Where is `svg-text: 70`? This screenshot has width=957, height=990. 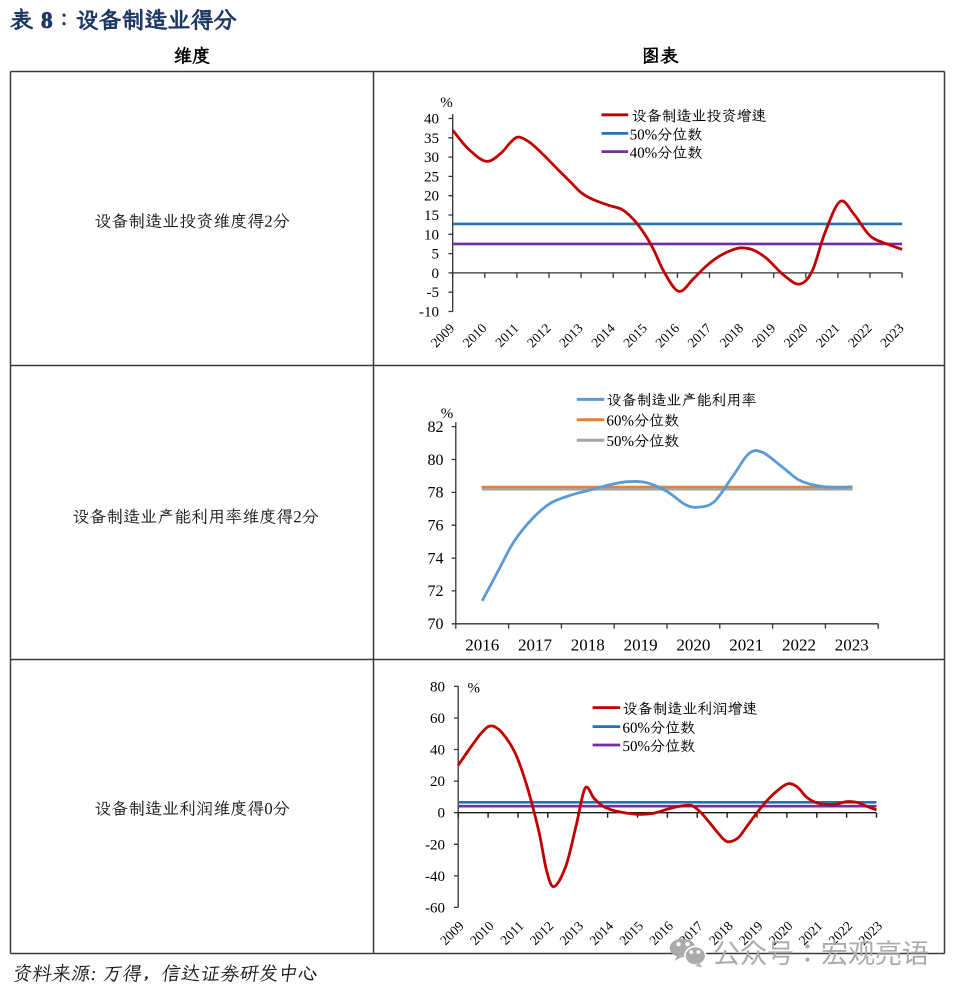
svg-text: 70 is located at coordinates (436, 624).